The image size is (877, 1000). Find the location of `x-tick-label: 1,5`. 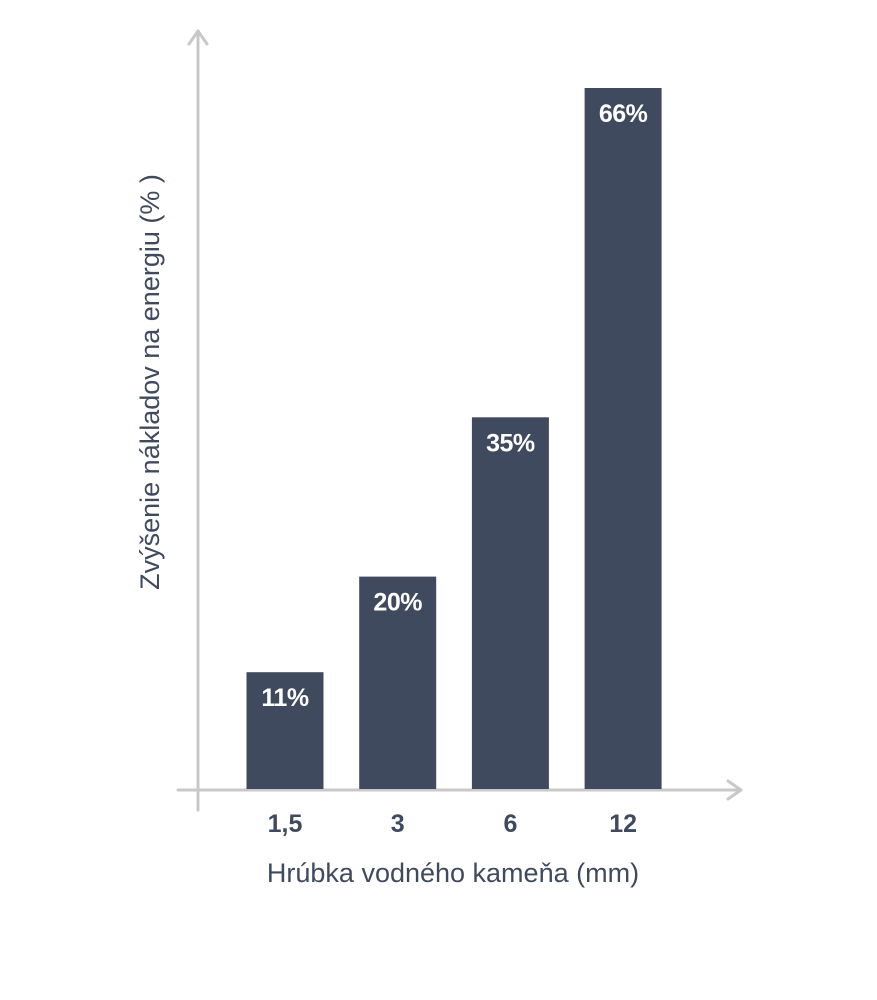

x-tick-label: 1,5 is located at coordinates (285, 824).